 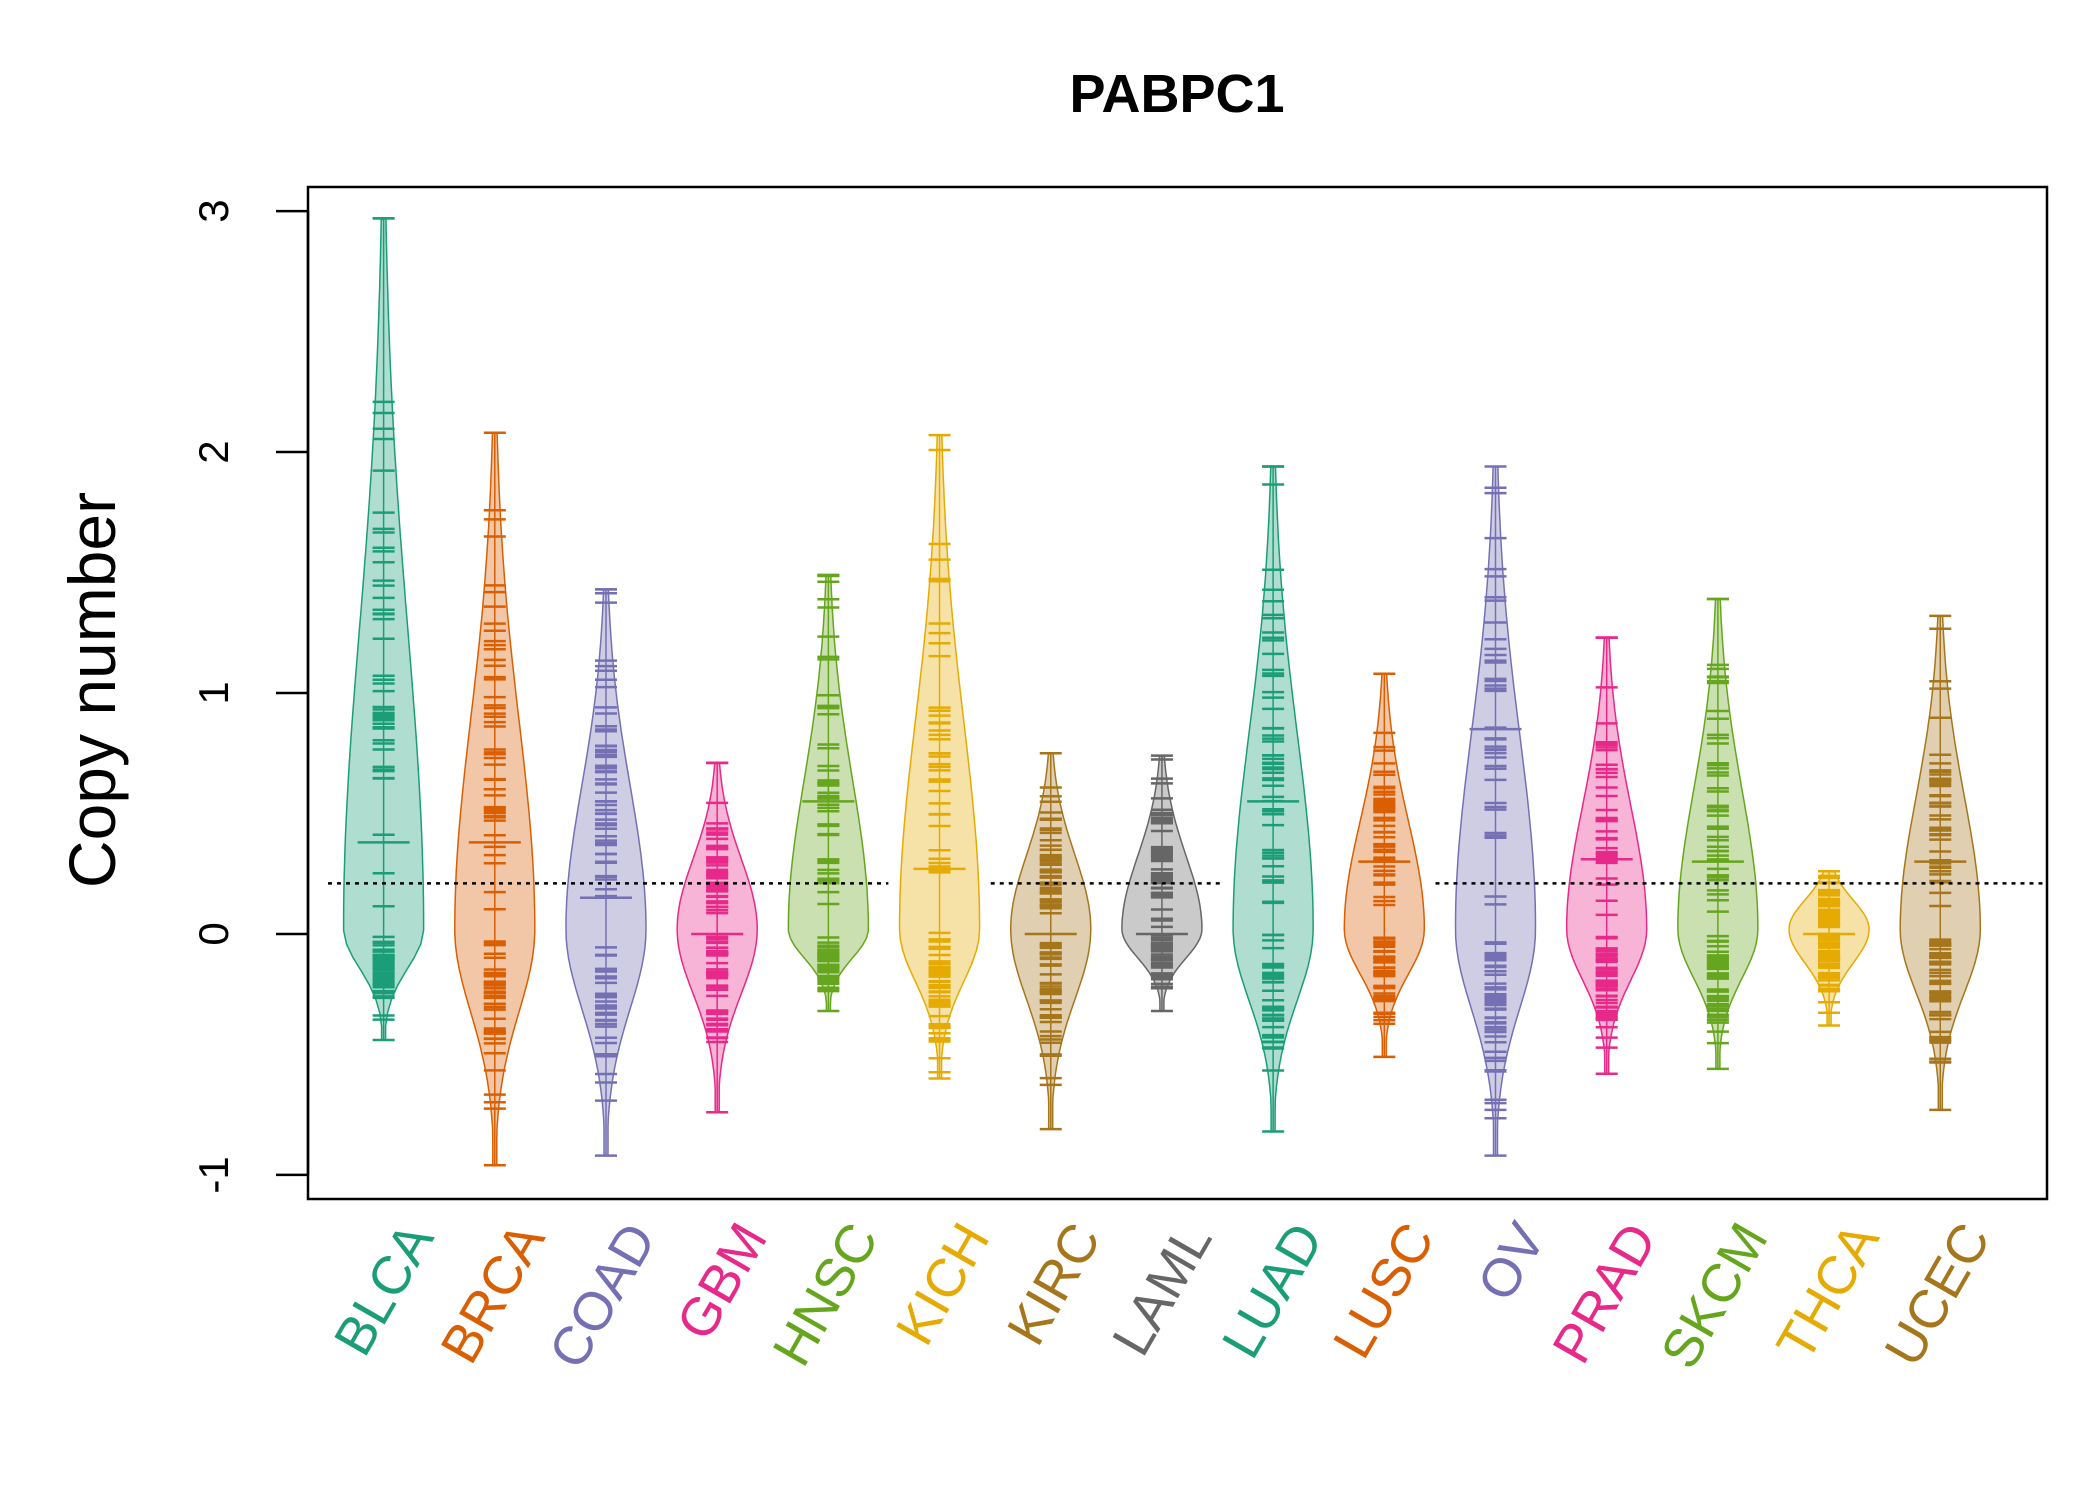 What do you see at coordinates (1273, 1290) in the screenshot?
I see `x-tick-label-luad: LUAD` at bounding box center [1273, 1290].